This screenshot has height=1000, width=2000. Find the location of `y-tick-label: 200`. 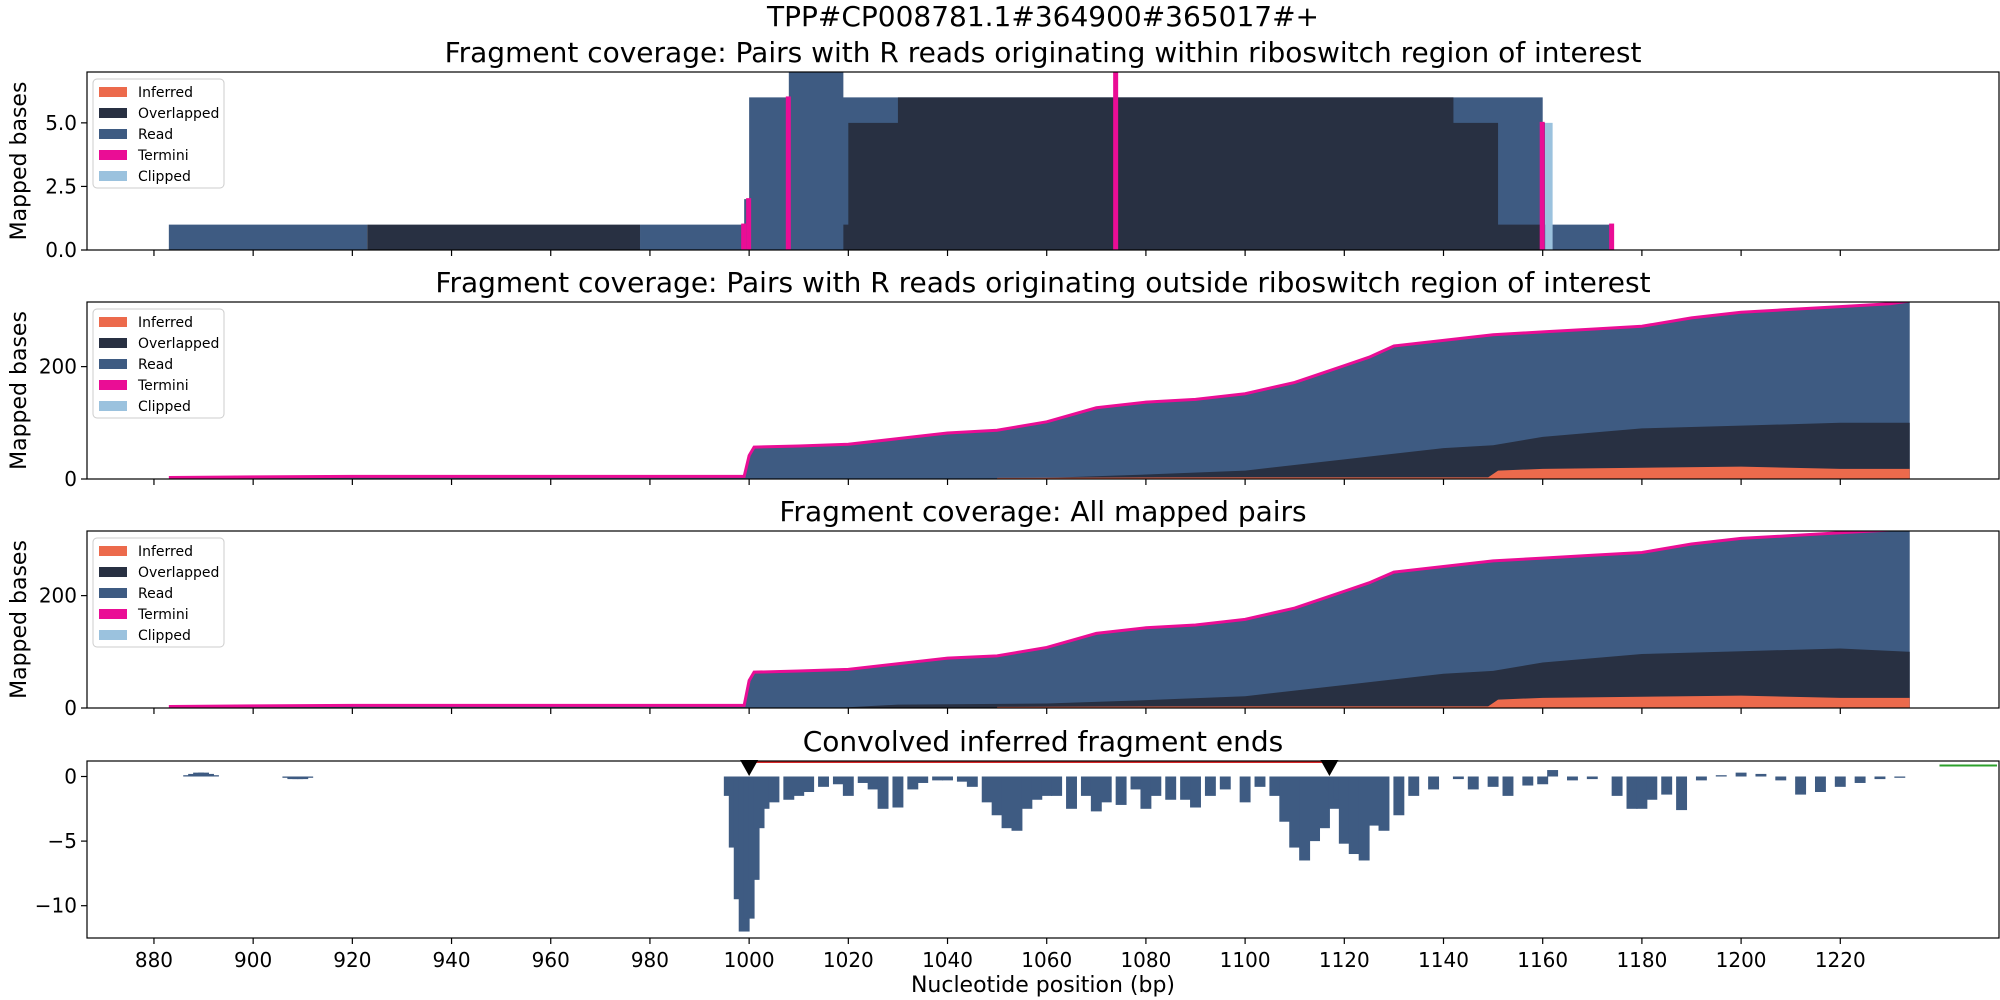

y-tick-label: 200 is located at coordinates (58, 596).